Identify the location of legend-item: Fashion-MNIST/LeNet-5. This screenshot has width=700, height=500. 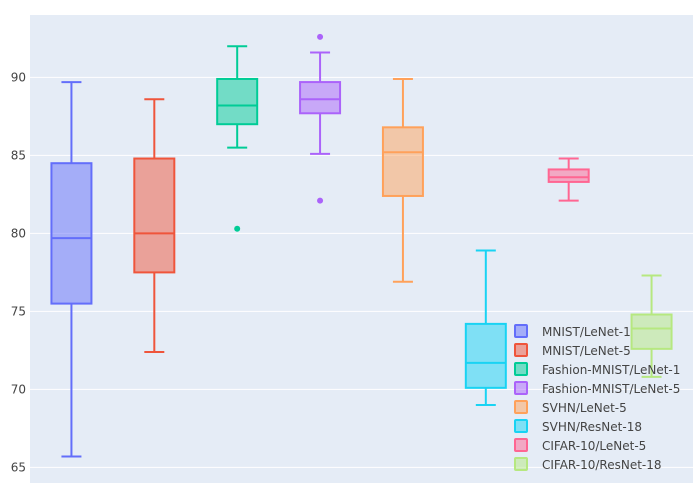
(597, 388).